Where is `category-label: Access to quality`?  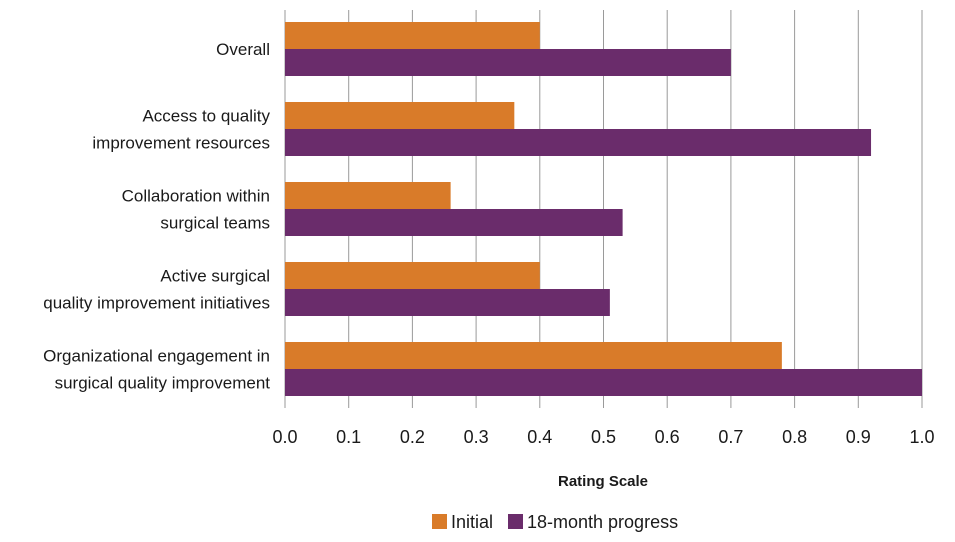
category-label: Access to quality is located at coordinates (206, 116).